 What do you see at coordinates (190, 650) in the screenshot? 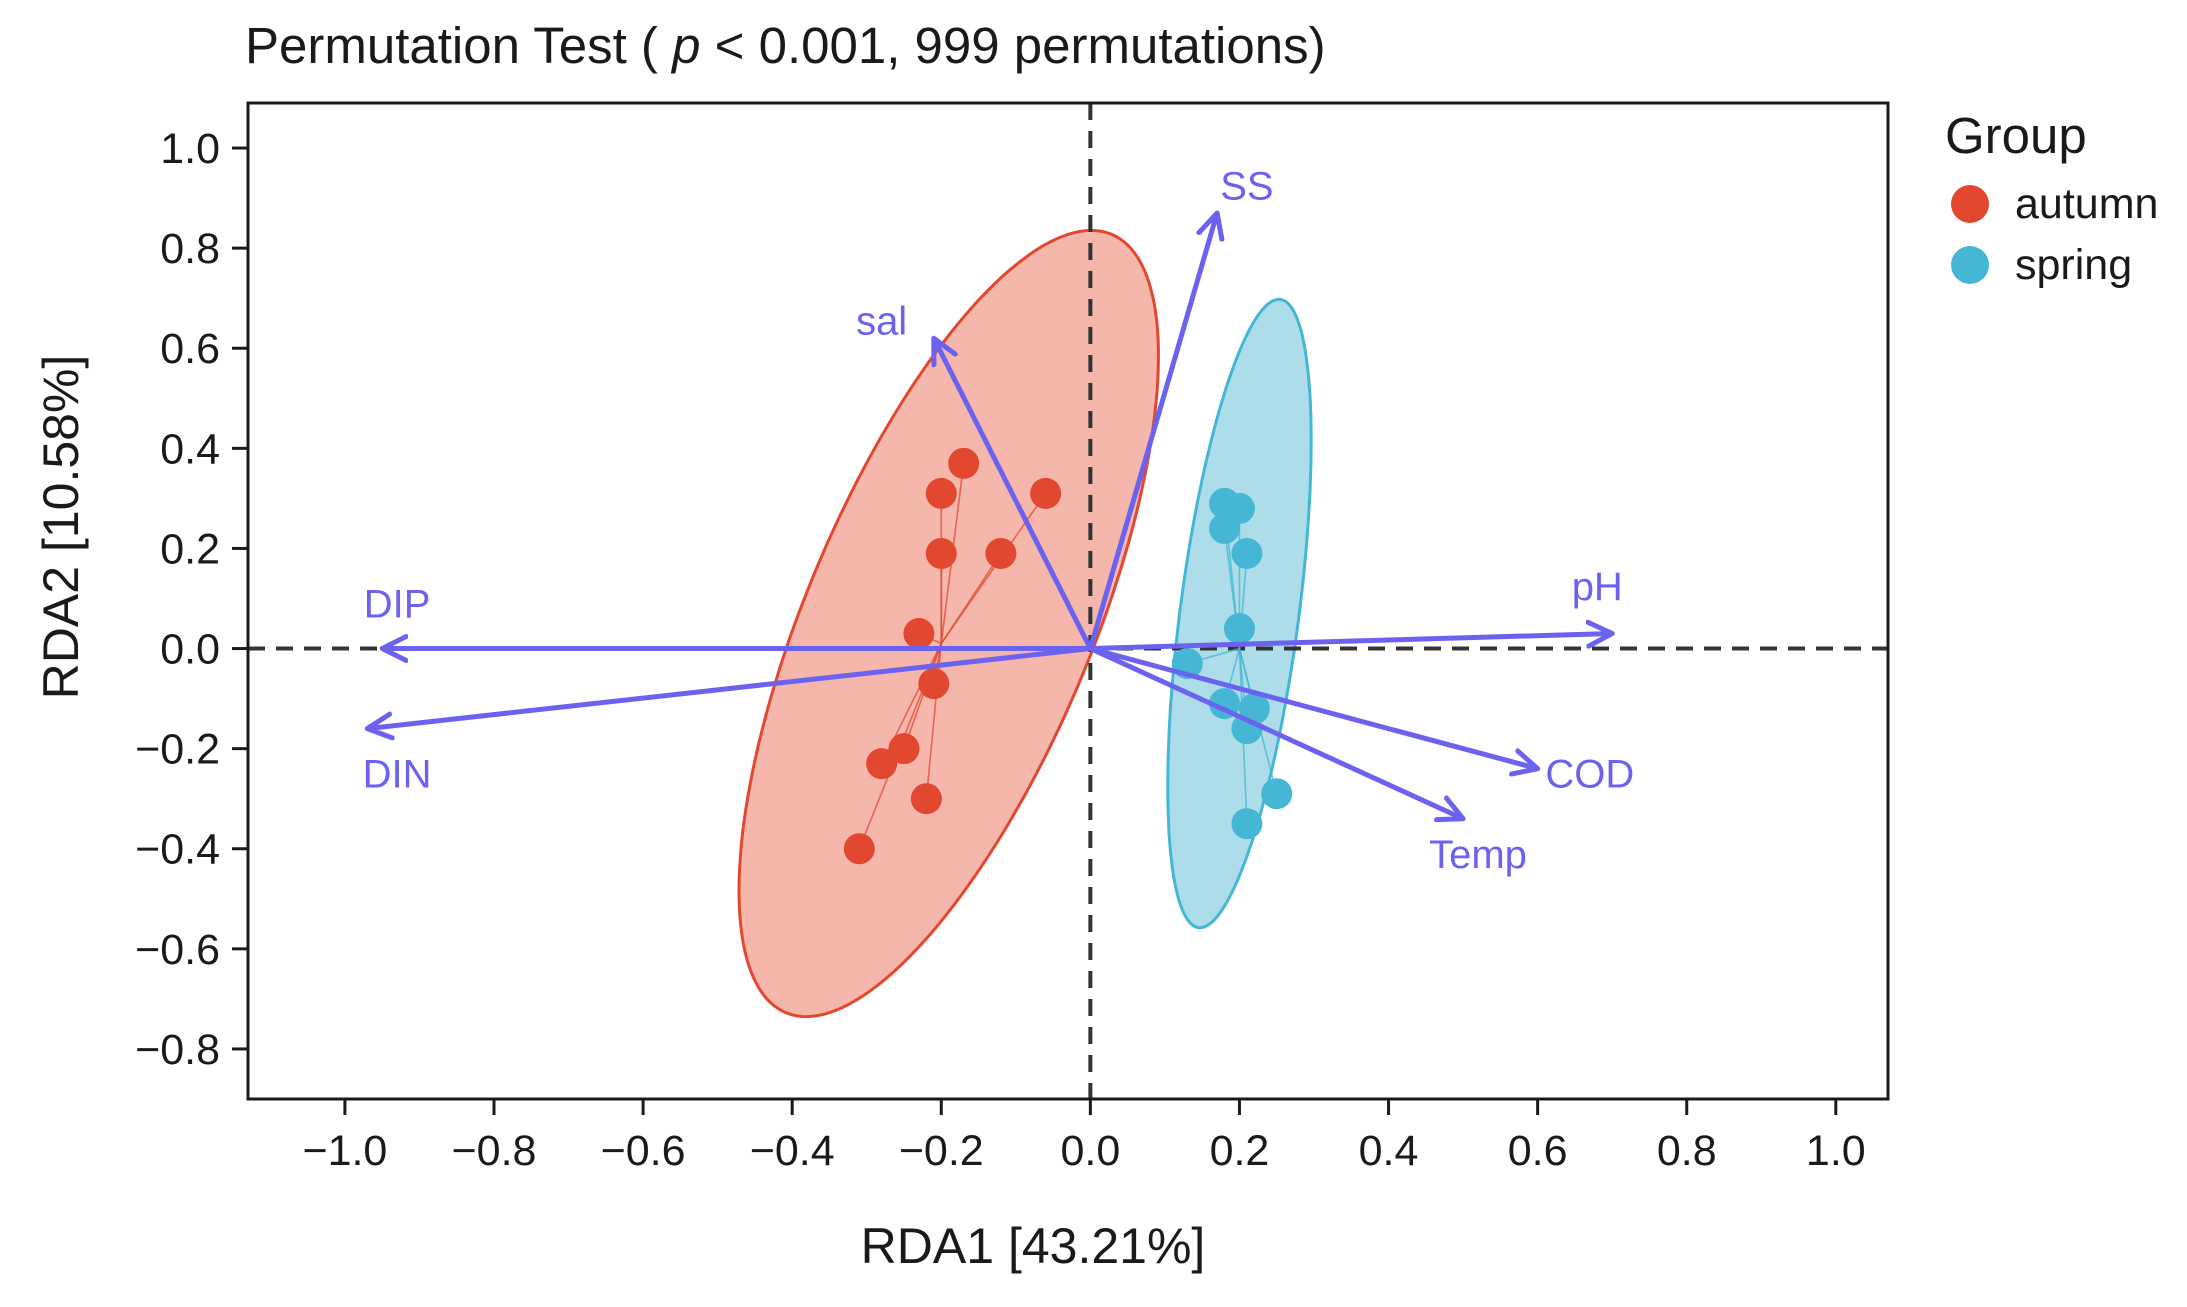
I see `y-tick-label: 0.0` at bounding box center [190, 650].